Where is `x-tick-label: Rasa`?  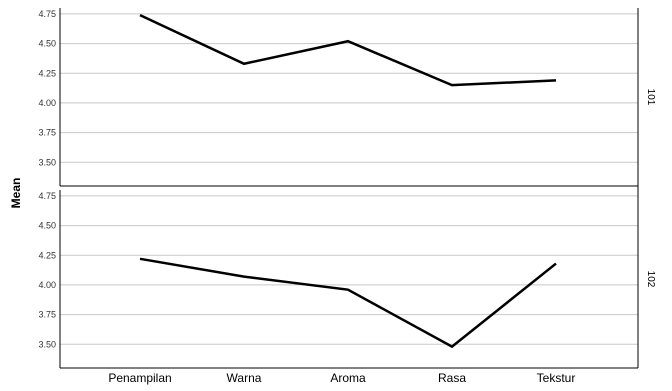 x-tick-label: Rasa is located at coordinates (452, 378).